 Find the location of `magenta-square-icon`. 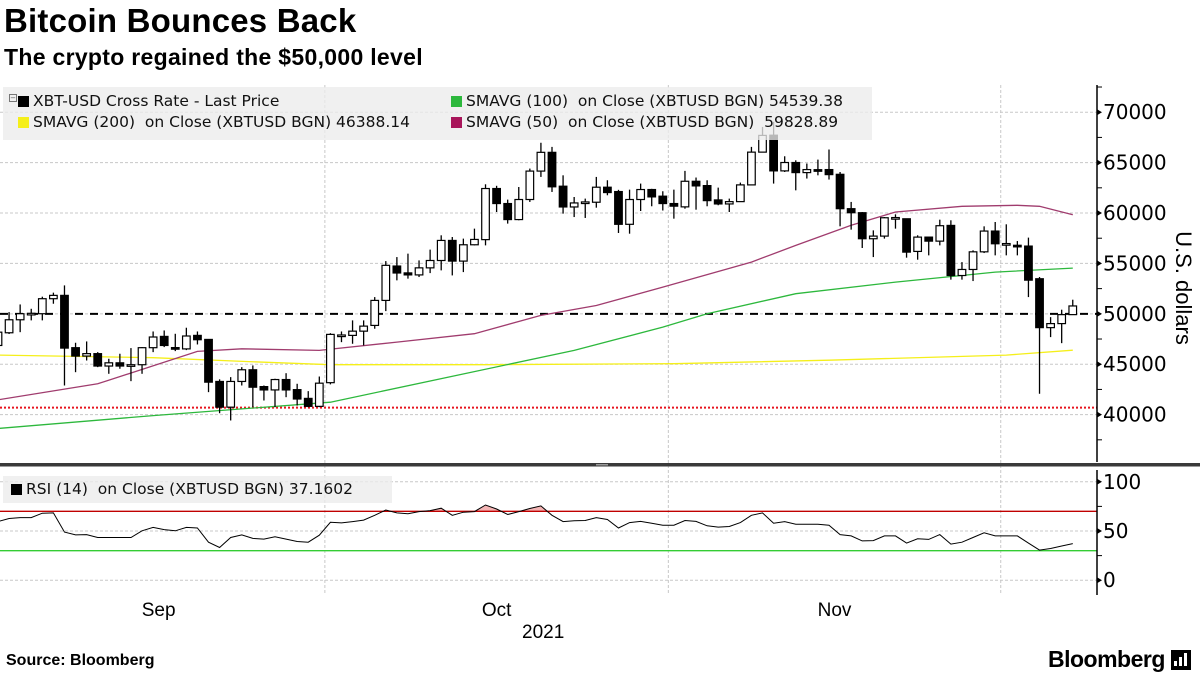

magenta-square-icon is located at coordinates (456, 122).